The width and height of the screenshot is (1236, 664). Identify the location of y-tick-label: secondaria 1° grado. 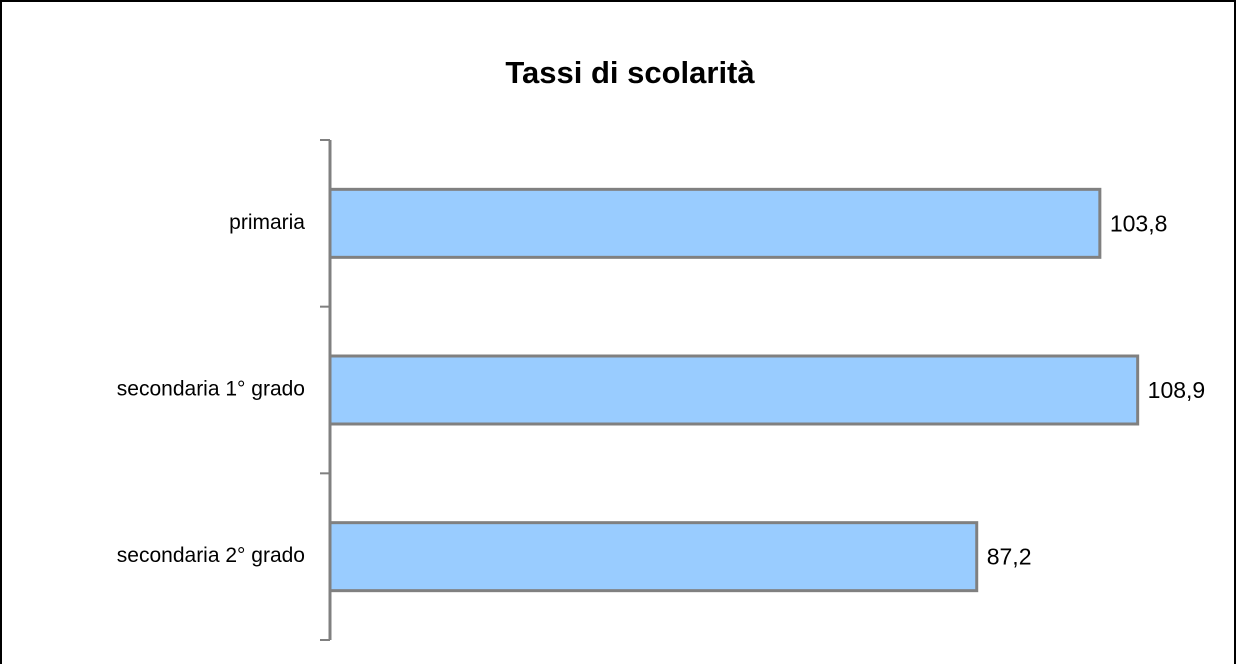
(211, 389).